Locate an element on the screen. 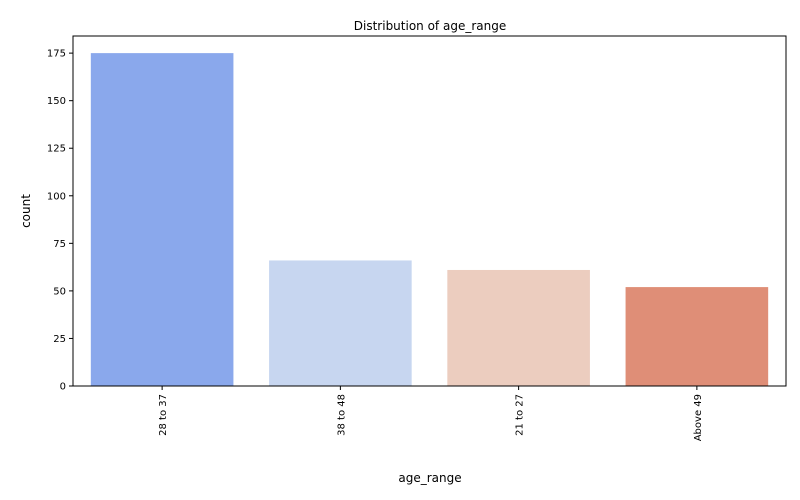 This screenshot has width=800, height=500. x-tick-label: Above 49 is located at coordinates (698, 417).